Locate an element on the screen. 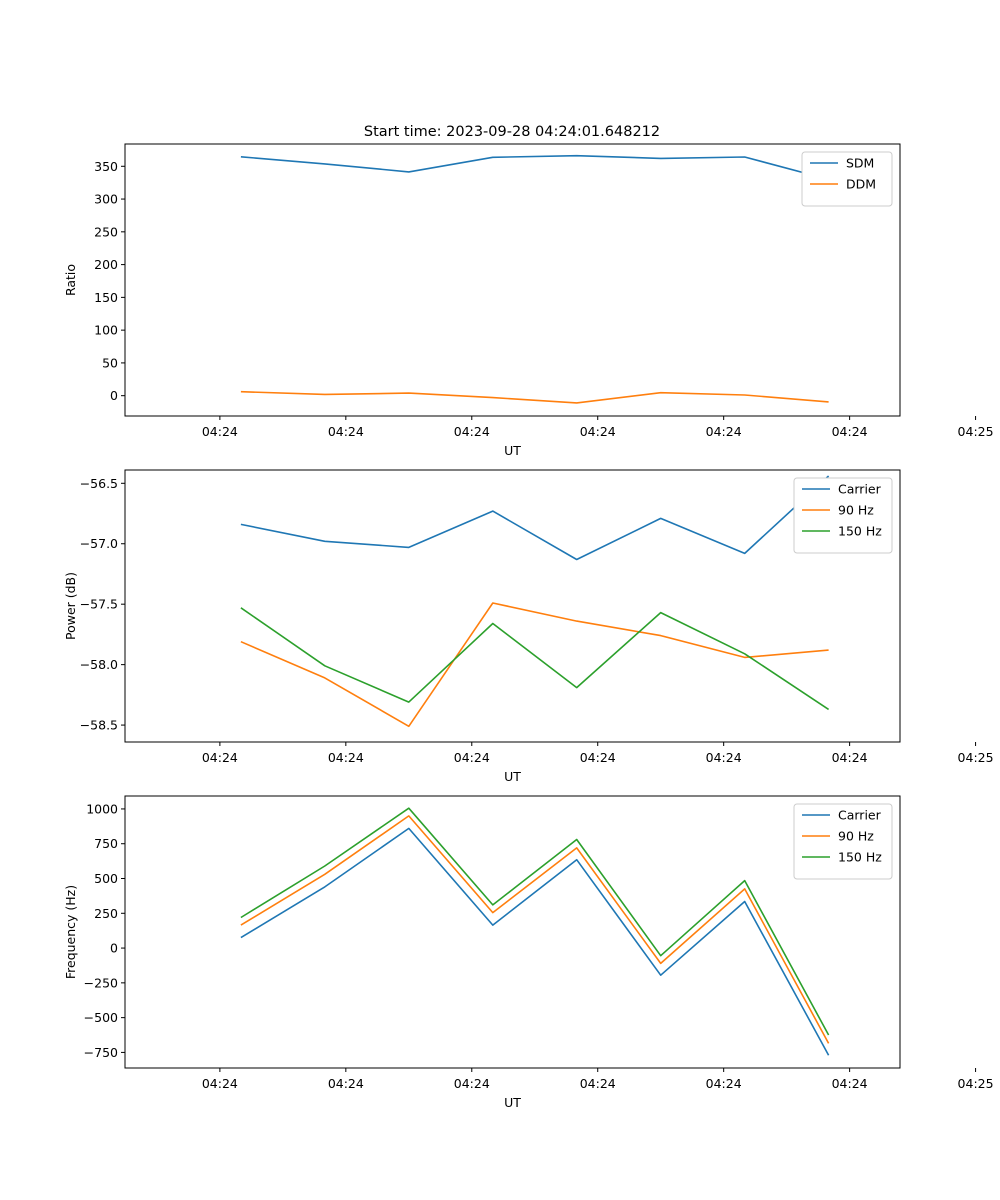 The width and height of the screenshot is (1000, 1200). y-tick-label: 100 is located at coordinates (106, 330).